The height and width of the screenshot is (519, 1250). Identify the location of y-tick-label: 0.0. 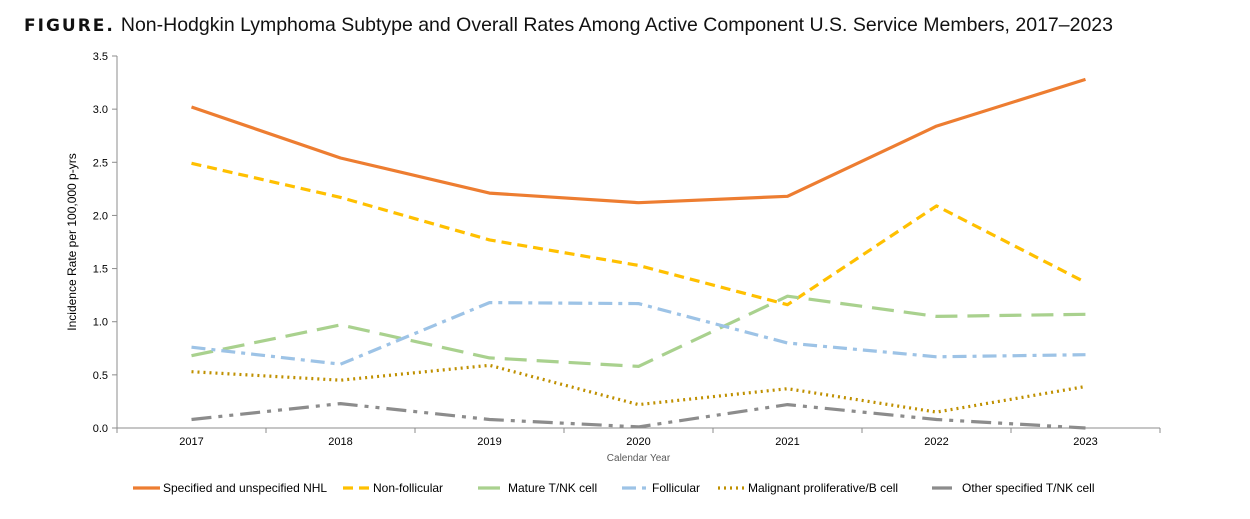
(100, 429).